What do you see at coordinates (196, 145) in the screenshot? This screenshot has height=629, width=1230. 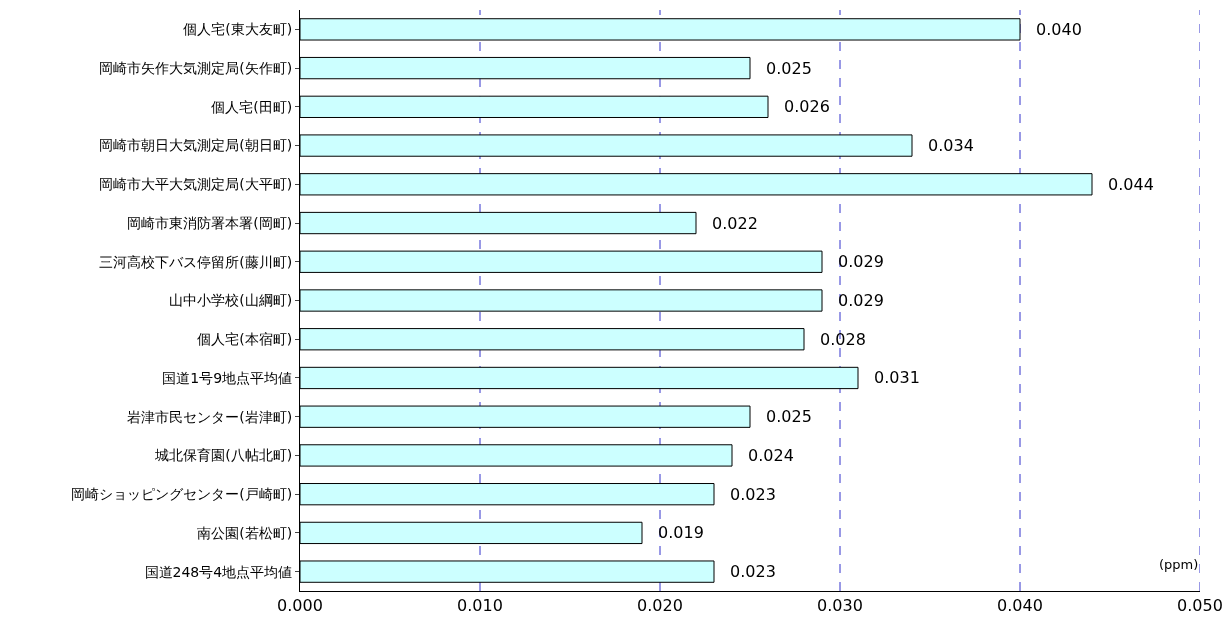 I see `y-tick-label: 岡崎市朝日大気測定局(朝日町)` at bounding box center [196, 145].